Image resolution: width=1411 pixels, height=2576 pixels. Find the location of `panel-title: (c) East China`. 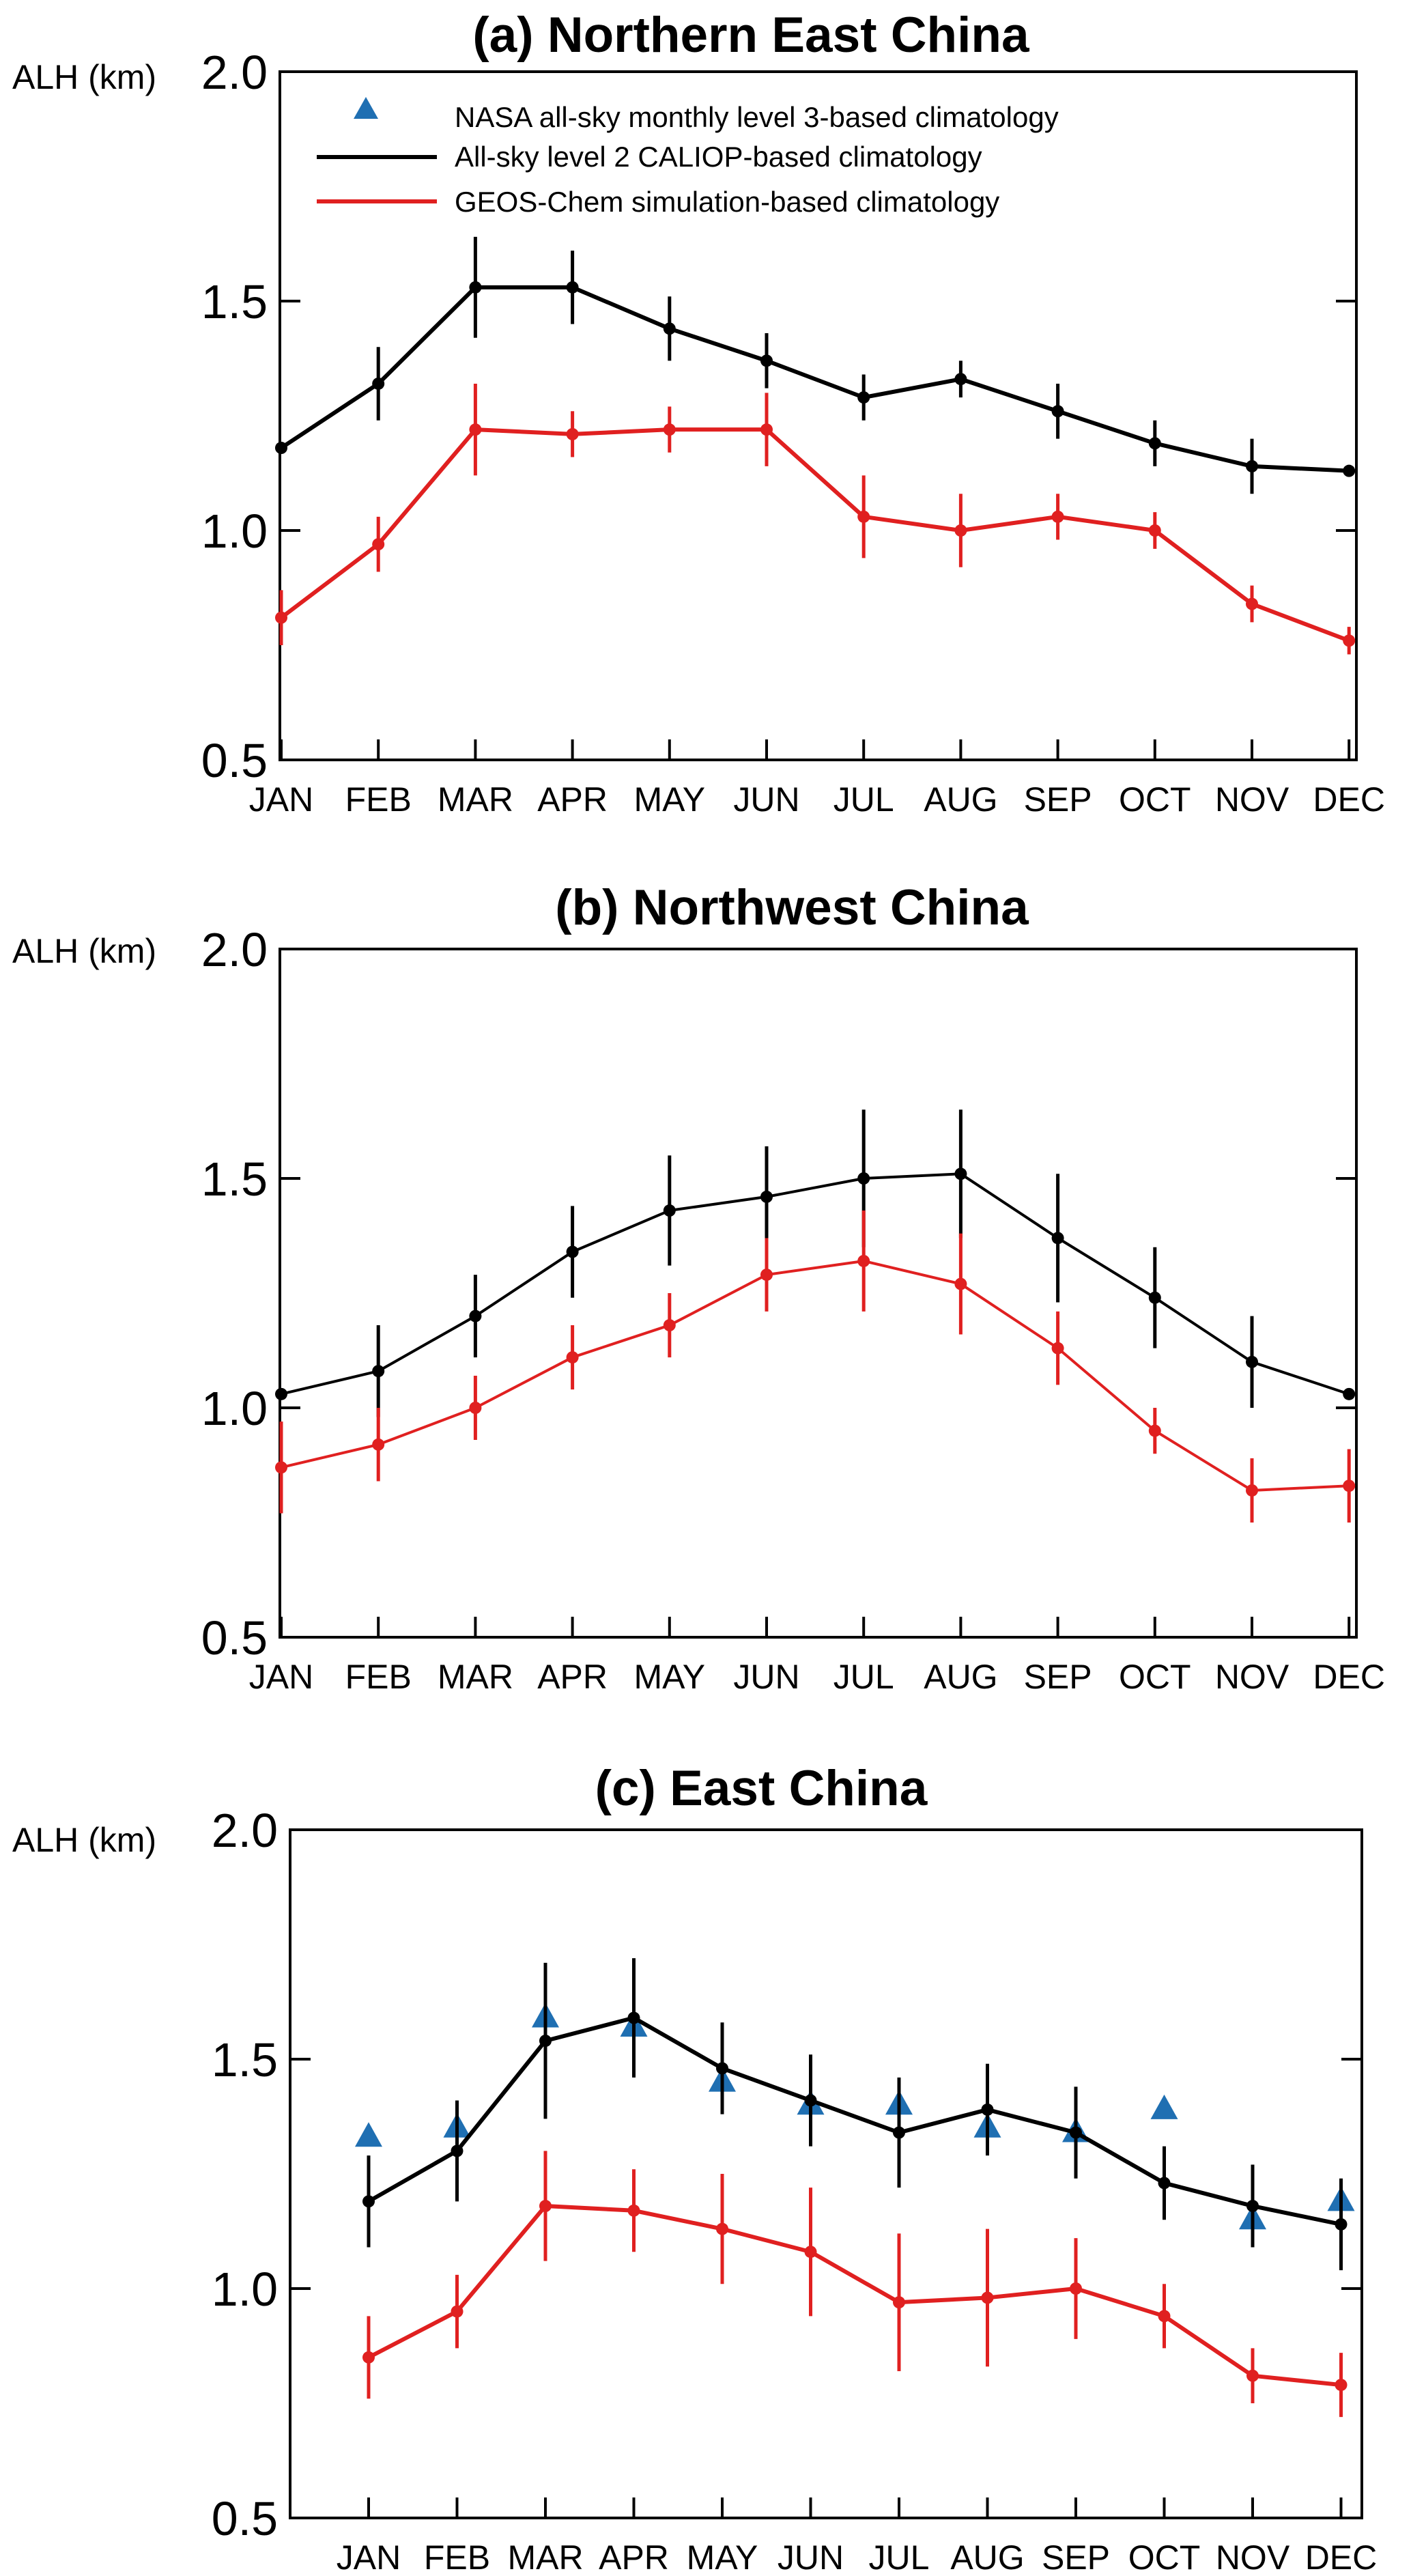

panel-title: (c) East China is located at coordinates (761, 1789).